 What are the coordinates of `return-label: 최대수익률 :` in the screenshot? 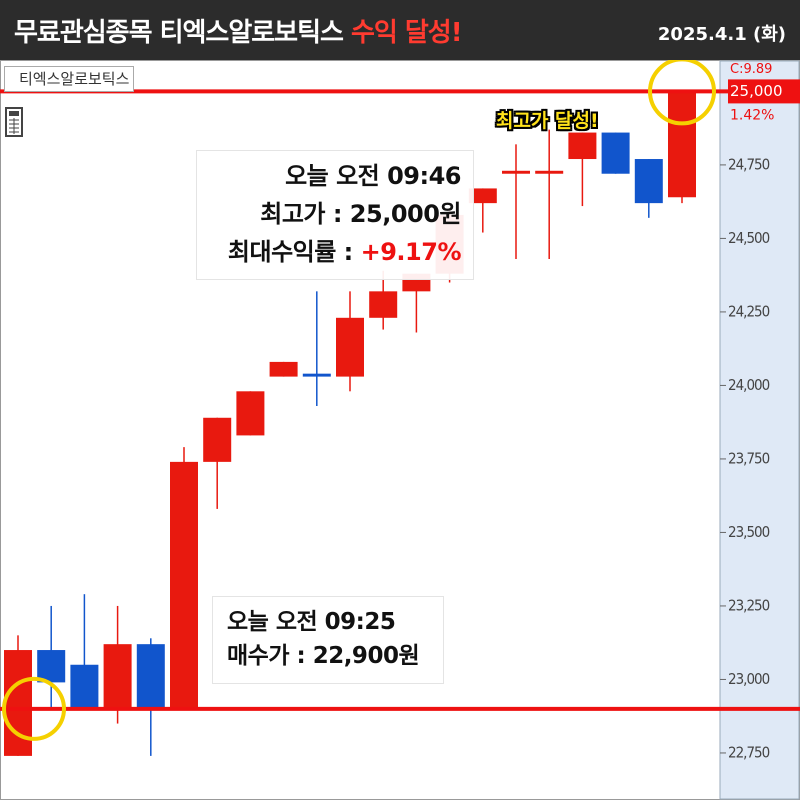 It's located at (294, 252).